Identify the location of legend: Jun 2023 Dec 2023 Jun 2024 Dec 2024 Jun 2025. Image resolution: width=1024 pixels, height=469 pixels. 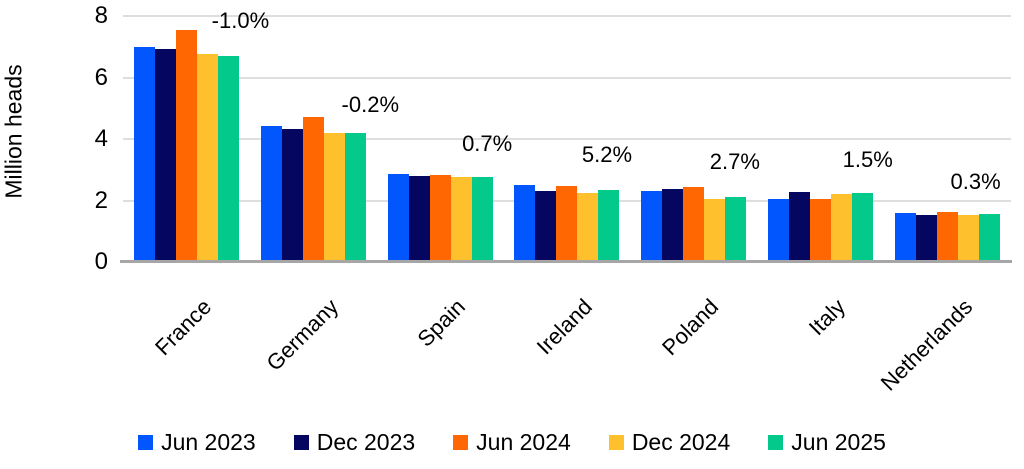
(512, 442).